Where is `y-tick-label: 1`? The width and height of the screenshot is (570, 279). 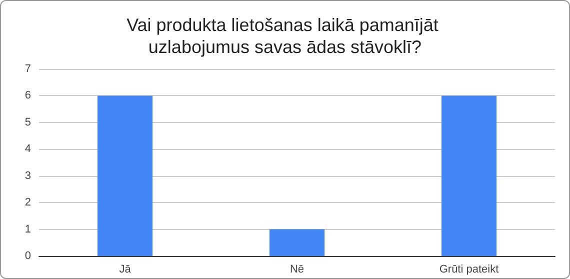 y-tick-label: 1 is located at coordinates (27, 229).